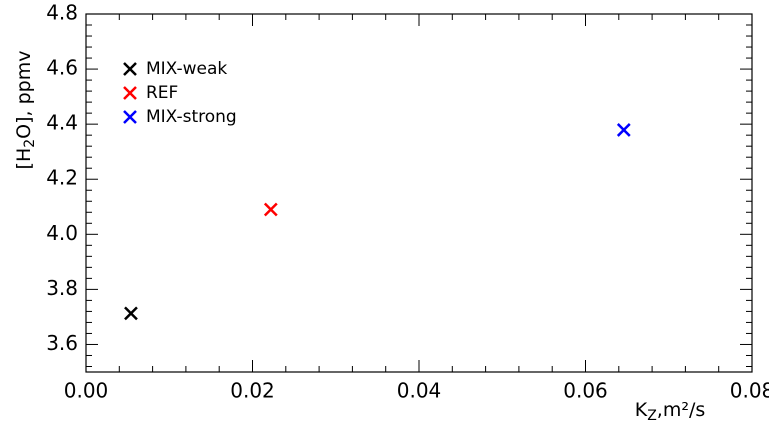 This screenshot has height=428, width=769. I want to click on y-tick-label: 4.2, so click(62, 178).